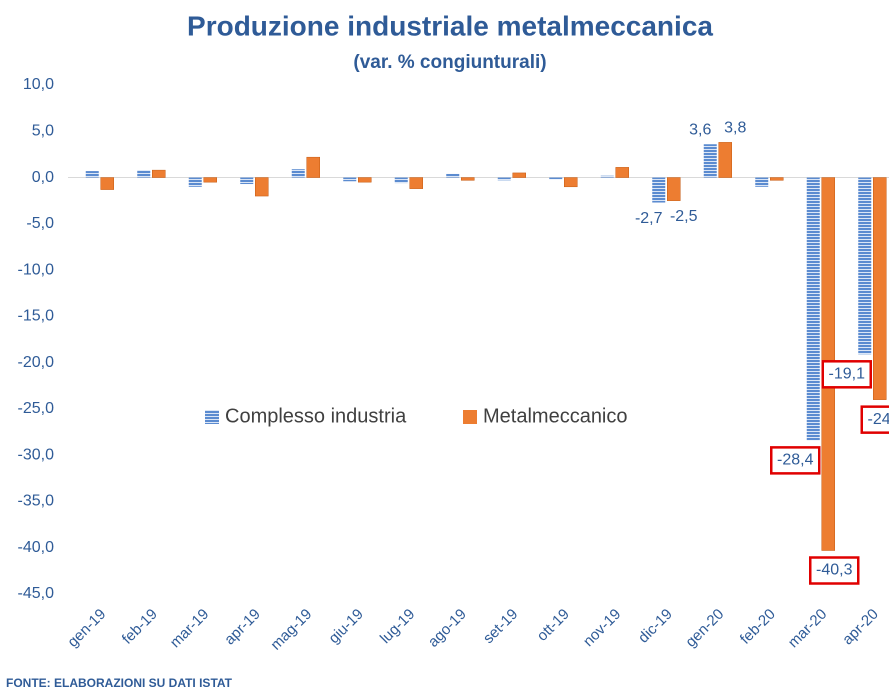  Describe the element at coordinates (878, 419) in the screenshot. I see `data-label: -24,0` at that location.